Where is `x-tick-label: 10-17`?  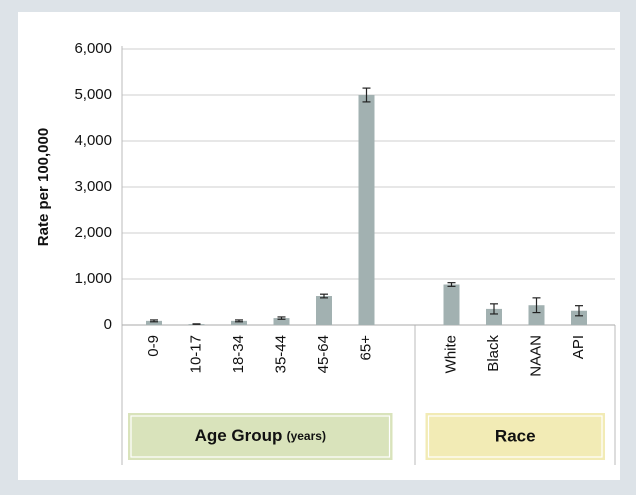 x-tick-label: 10-17 is located at coordinates (195, 354).